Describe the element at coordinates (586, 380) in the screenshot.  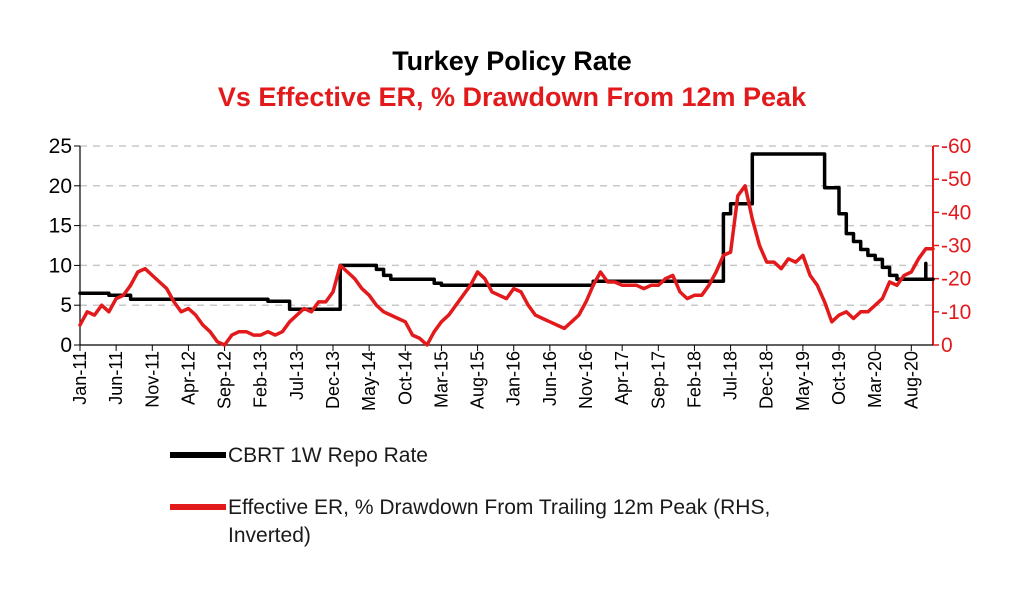
I see `x-tick-label: Nov-16` at that location.